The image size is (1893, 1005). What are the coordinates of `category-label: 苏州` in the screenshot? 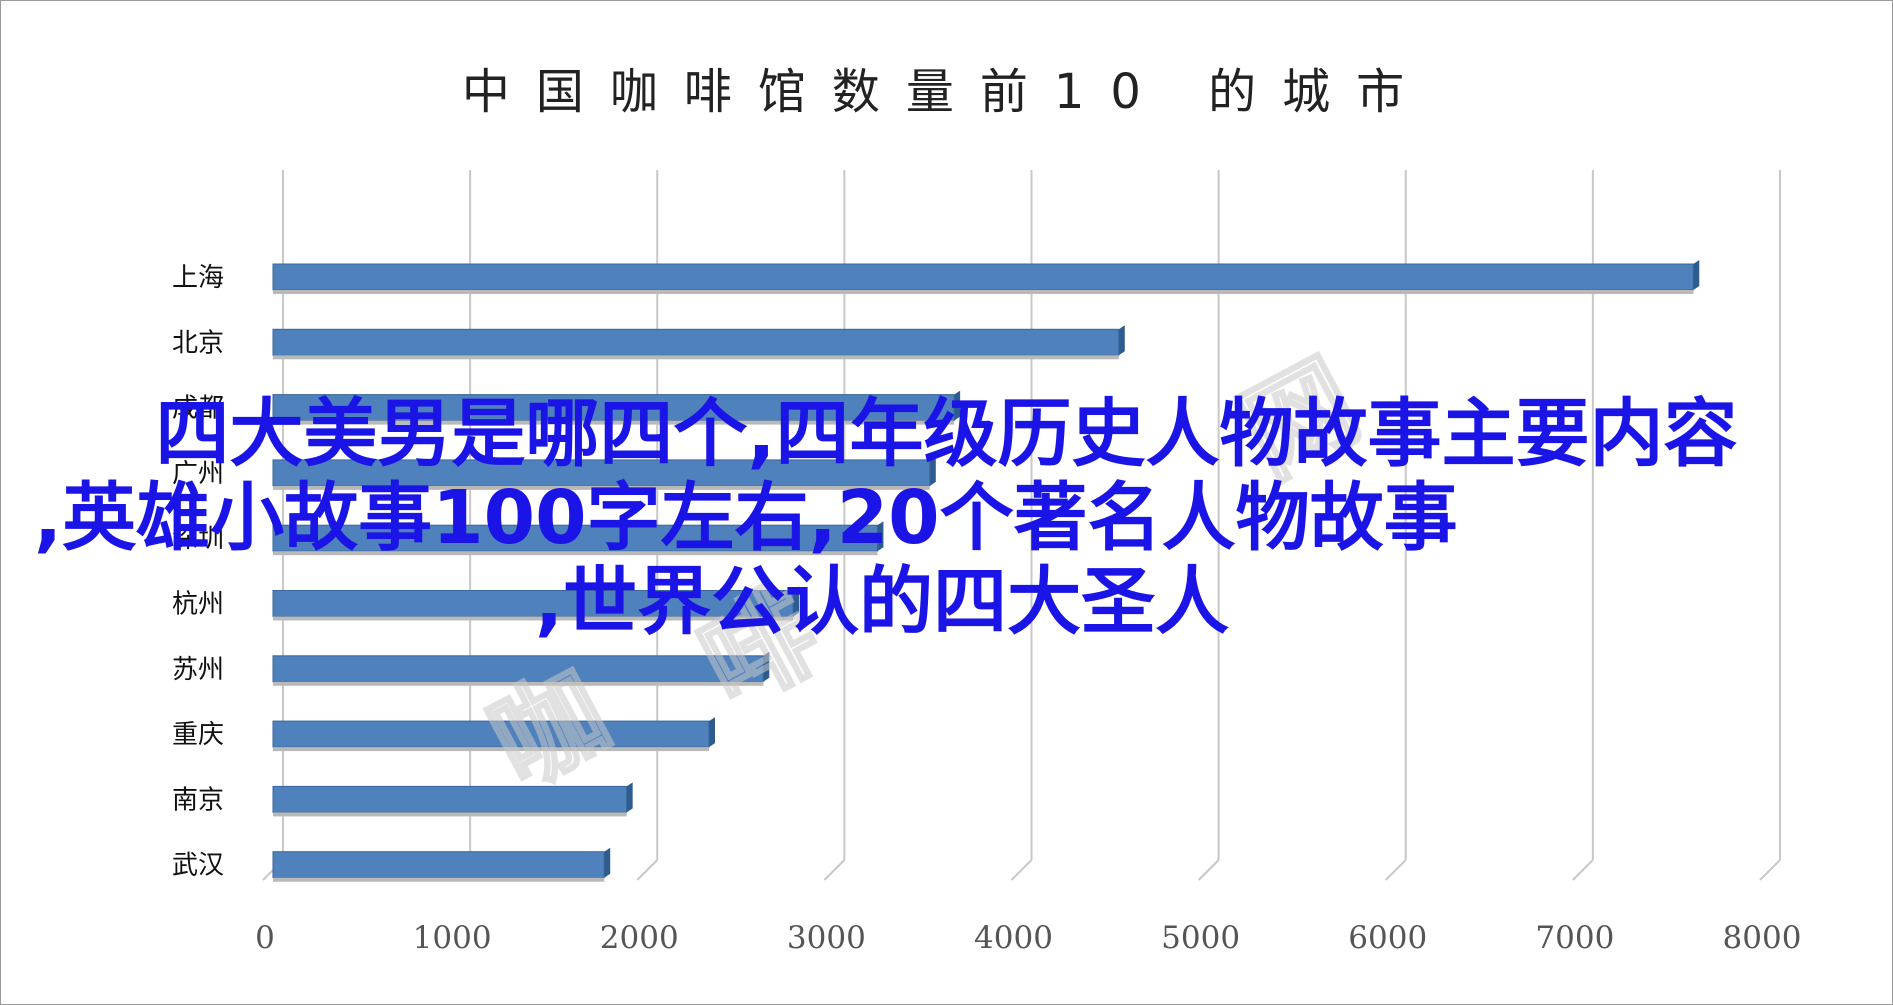 It's located at (198, 670).